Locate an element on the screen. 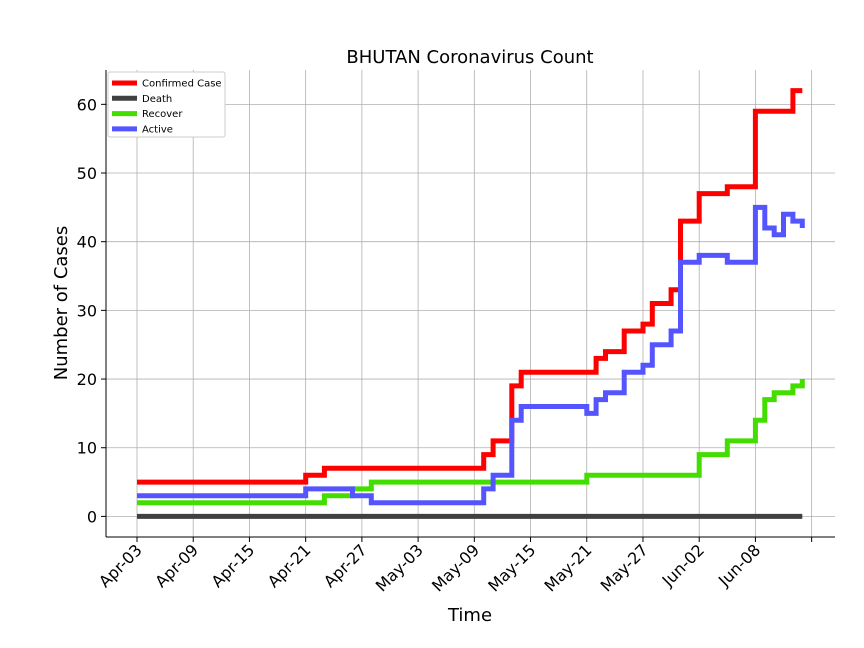 This screenshot has height=648, width=864. x-tick-label: May-27 is located at coordinates (624, 567).